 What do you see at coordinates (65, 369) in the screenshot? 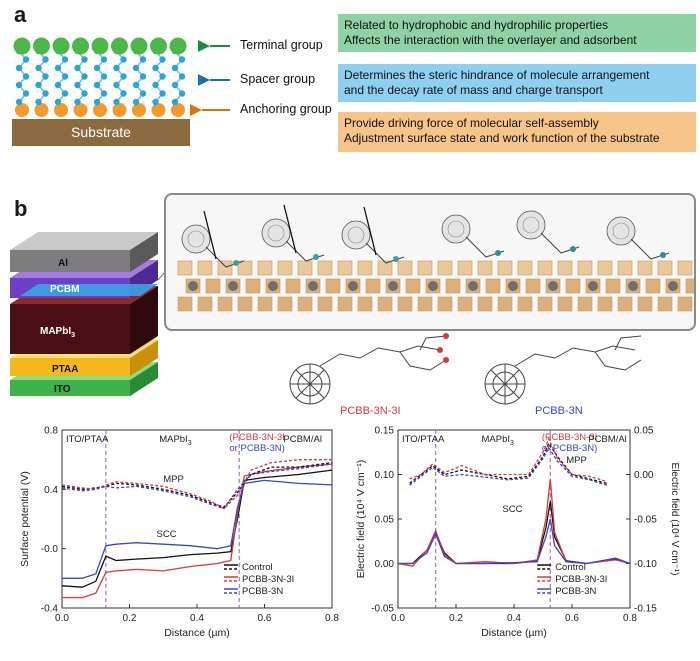
I see `layer-label-ptaa: PTAA` at bounding box center [65, 369].